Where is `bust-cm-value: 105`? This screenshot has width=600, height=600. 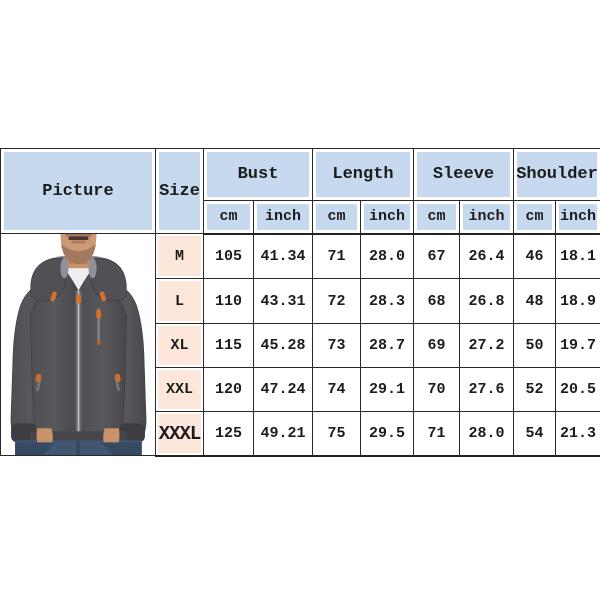 bust-cm-value: 105 is located at coordinates (228, 256).